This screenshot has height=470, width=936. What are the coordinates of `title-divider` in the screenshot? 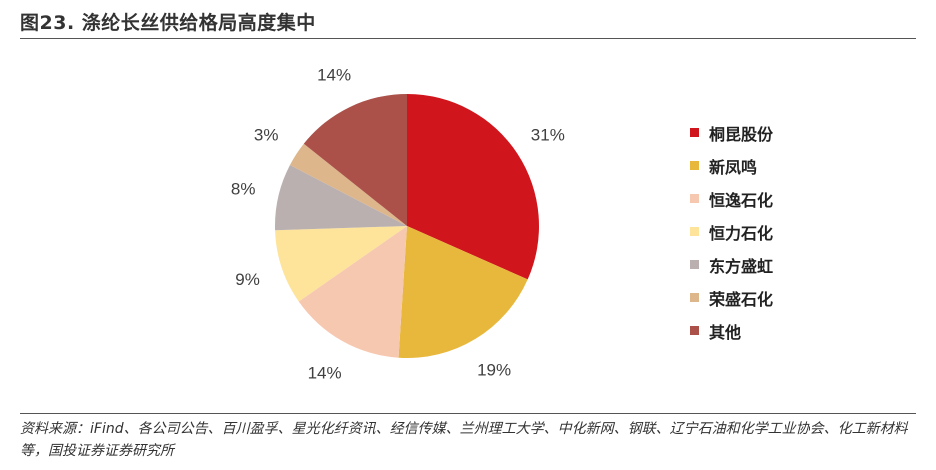 It's located at (468, 38).